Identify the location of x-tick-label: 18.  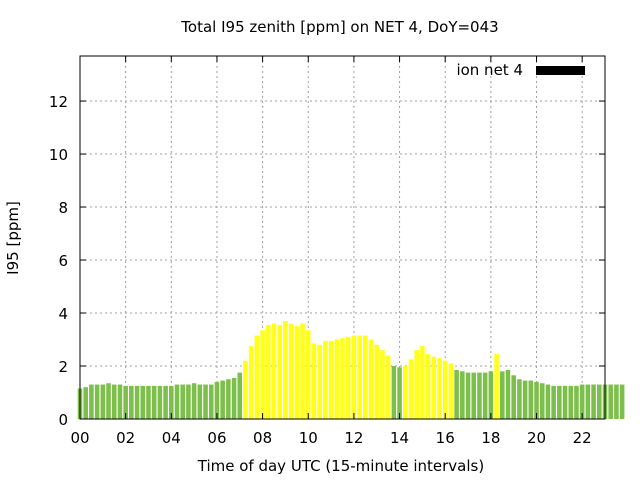
(490, 438).